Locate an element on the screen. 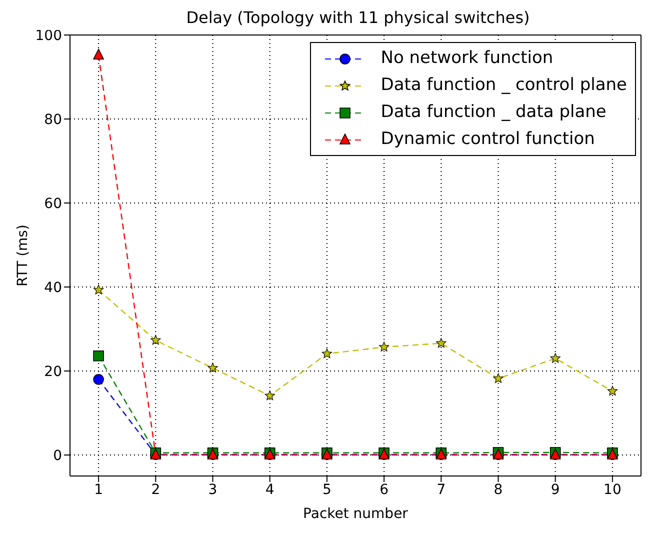 Image resolution: width=656 pixels, height=536 pixels. x-tick-label: 9 is located at coordinates (555, 490).